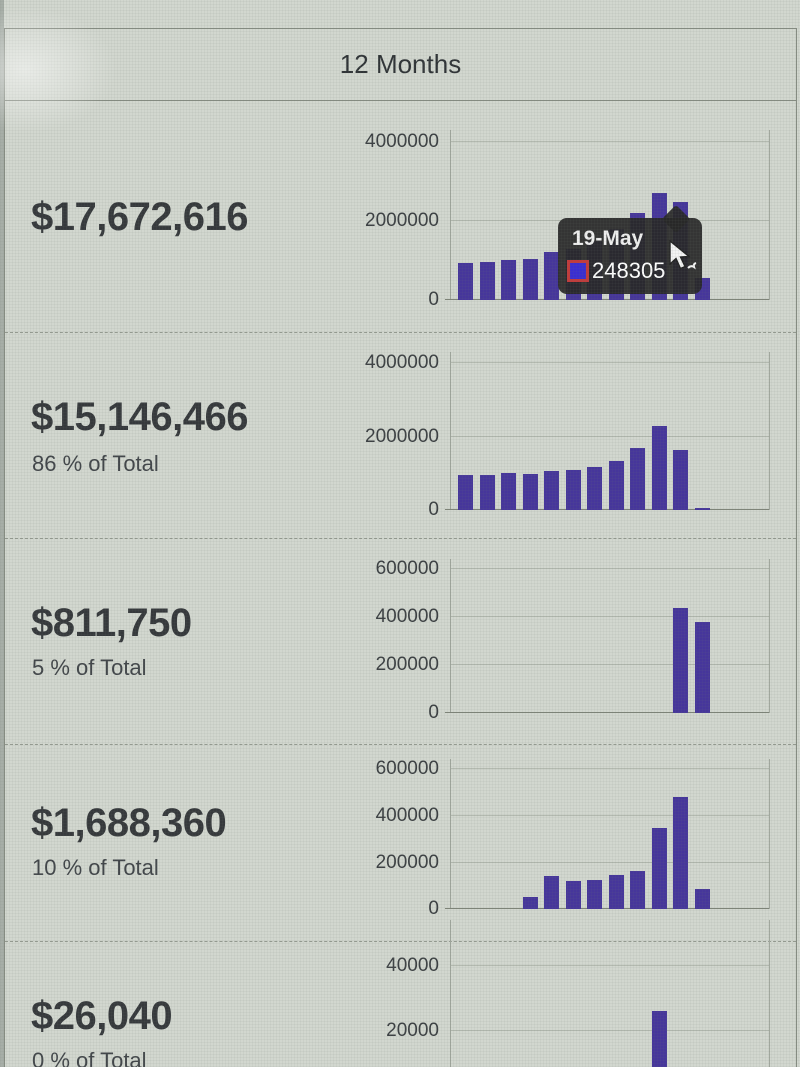  I want to click on y-axis-tick-label: 20000, so click(412, 1030).